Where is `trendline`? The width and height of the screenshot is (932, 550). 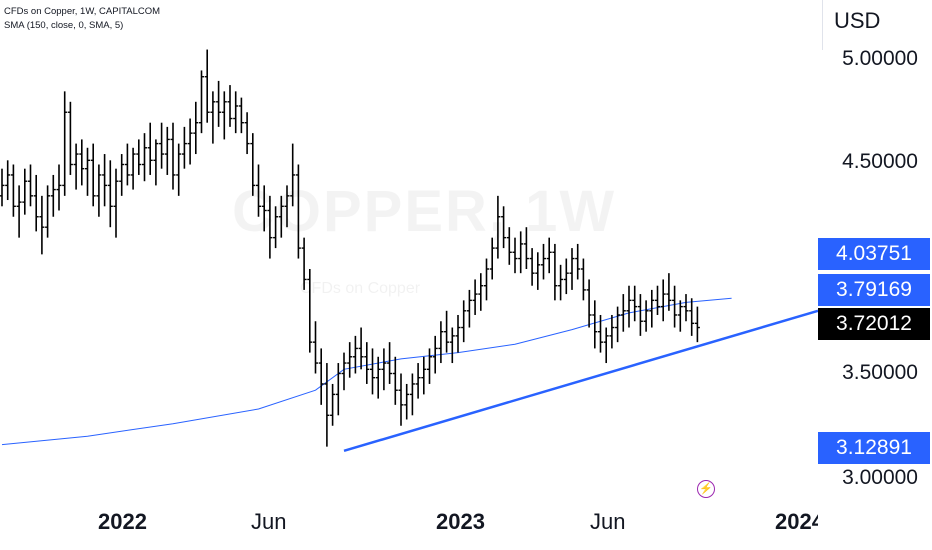
trendline is located at coordinates (581, 381).